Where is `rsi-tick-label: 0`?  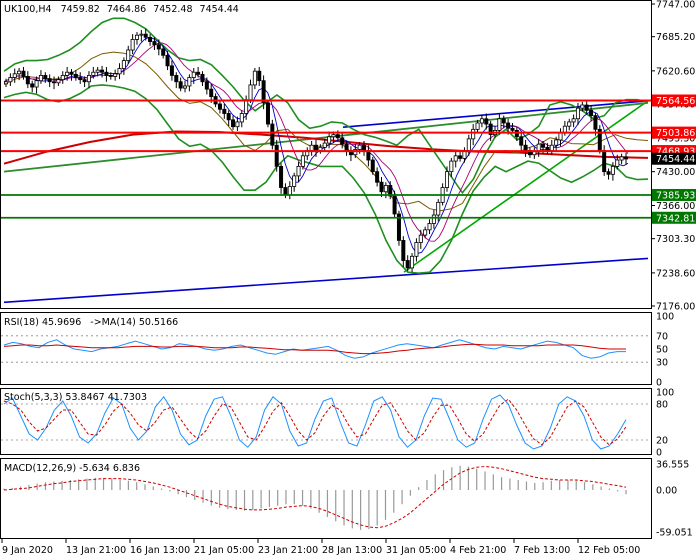
rsi-tick-label: 0 is located at coordinates (659, 383).